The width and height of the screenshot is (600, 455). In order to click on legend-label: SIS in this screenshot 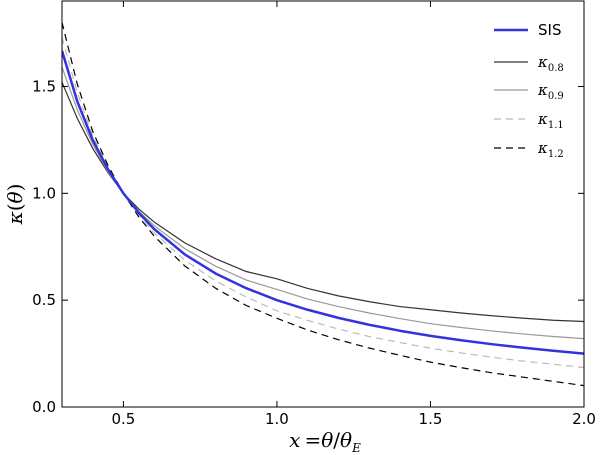, I will do `click(549, 30)`.